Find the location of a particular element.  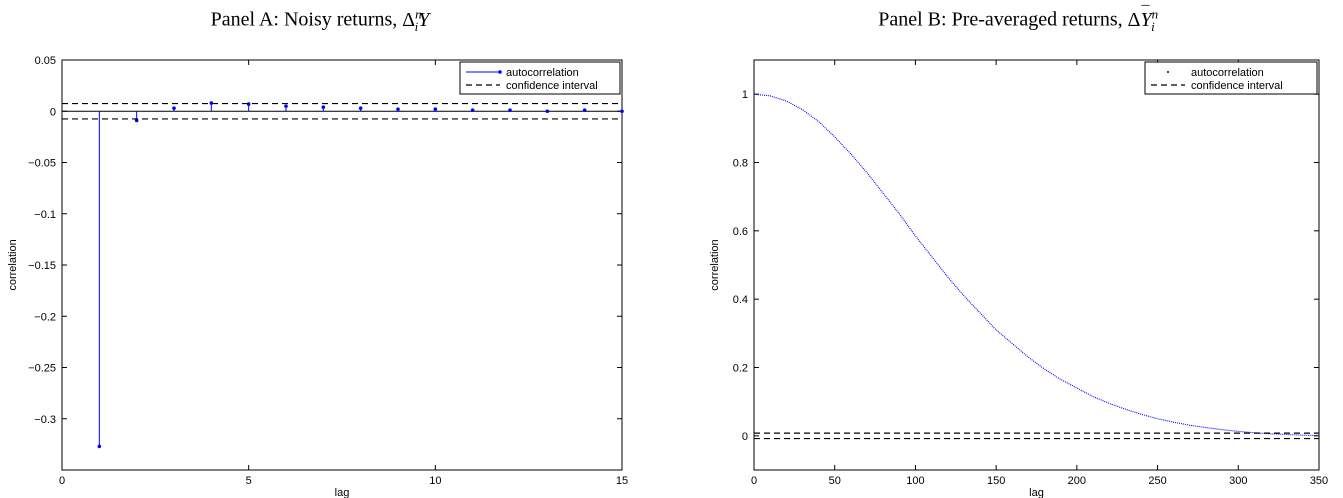

x-tick-label: 100 is located at coordinates (915, 481).